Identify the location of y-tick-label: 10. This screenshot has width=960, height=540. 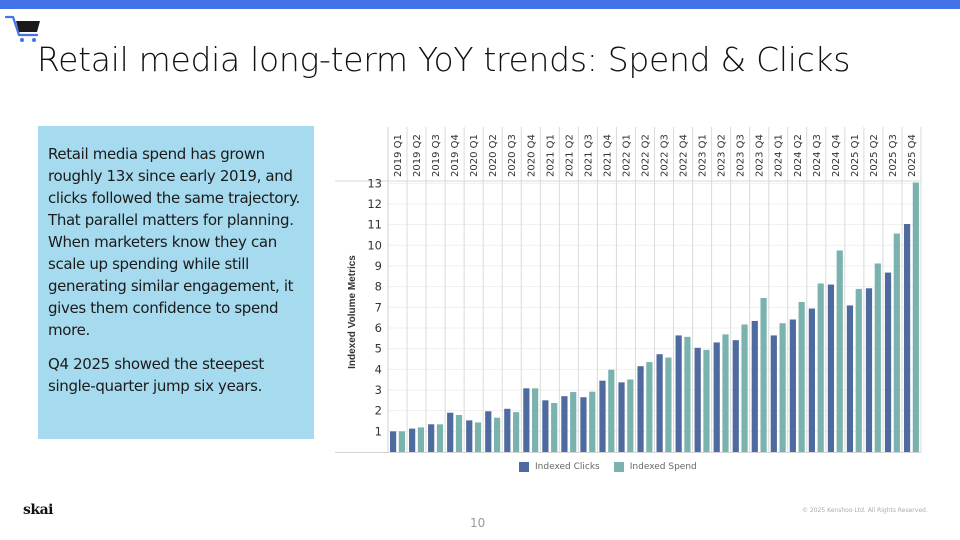
(374, 245).